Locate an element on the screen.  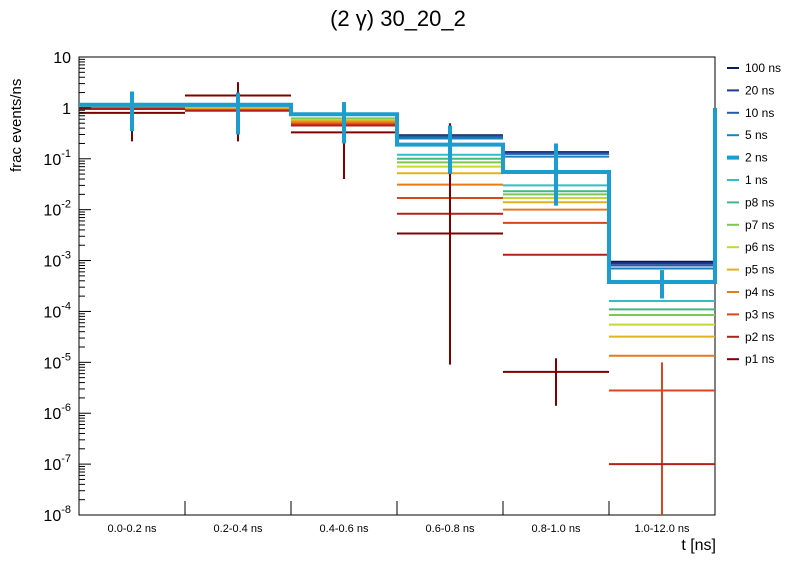
x-tick-label: 0.8-1.0 ns is located at coordinates (556, 529).